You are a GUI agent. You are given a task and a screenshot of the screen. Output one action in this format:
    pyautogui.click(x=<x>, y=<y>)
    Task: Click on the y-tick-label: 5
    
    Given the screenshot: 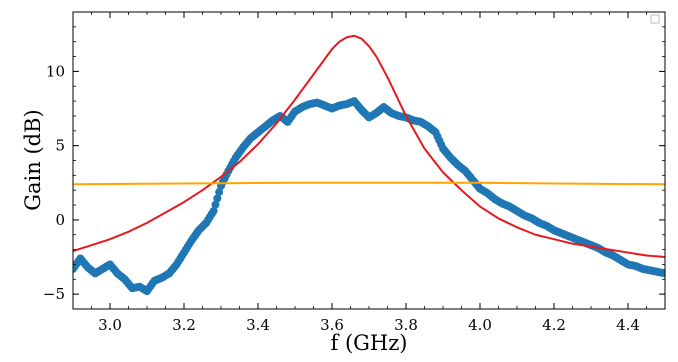 What is the action you would take?
    pyautogui.click(x=60, y=146)
    